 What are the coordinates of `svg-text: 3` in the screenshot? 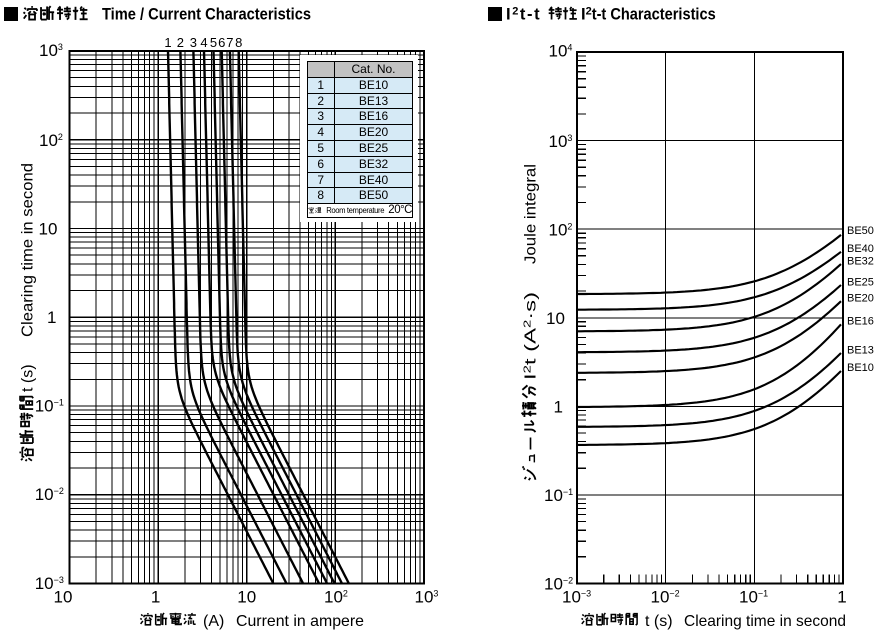 It's located at (193, 42).